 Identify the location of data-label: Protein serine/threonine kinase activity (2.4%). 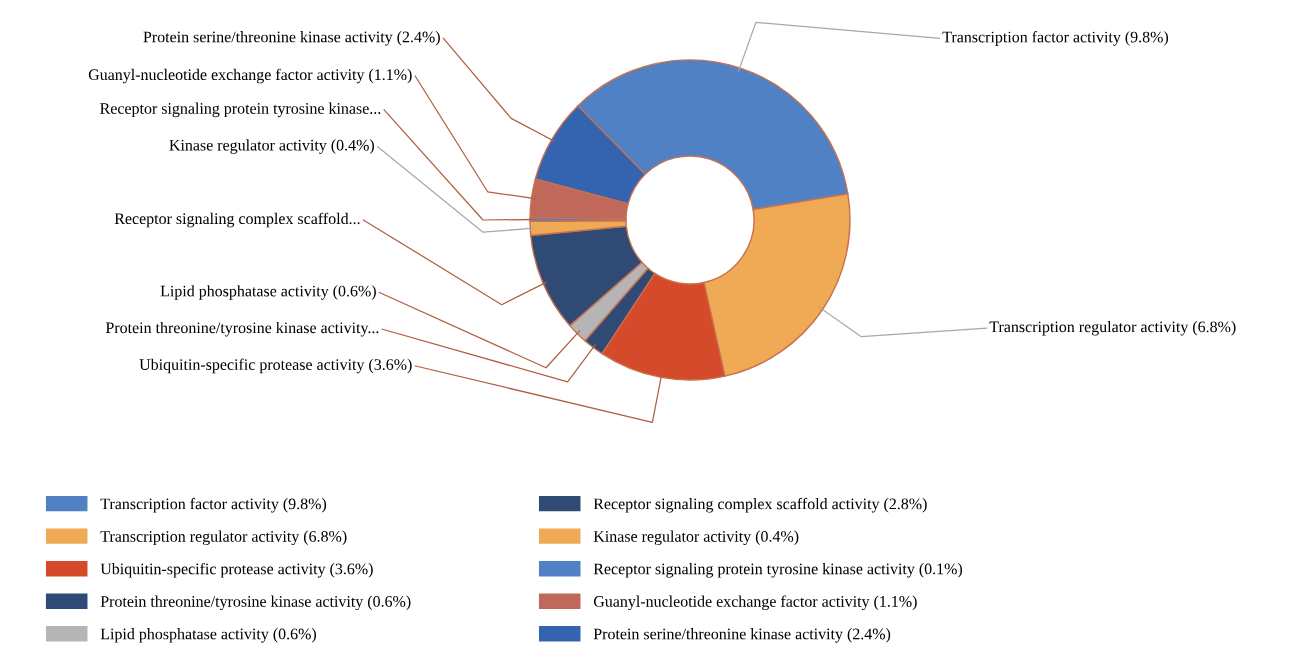
(291, 38).